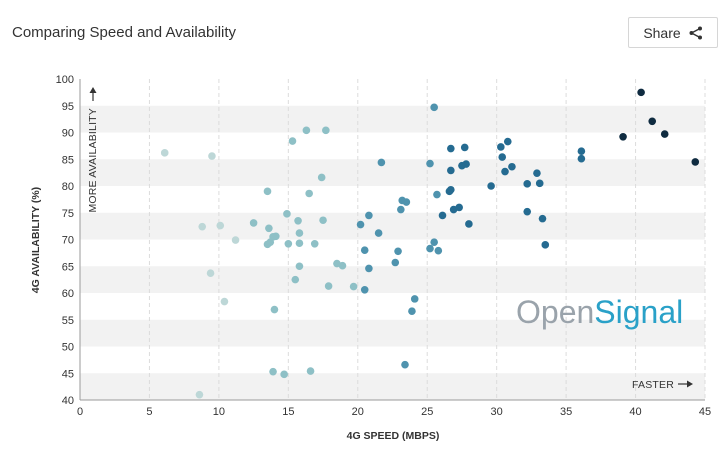 This screenshot has height=461, width=728. I want to click on x-tick-label: 0, so click(80, 412).